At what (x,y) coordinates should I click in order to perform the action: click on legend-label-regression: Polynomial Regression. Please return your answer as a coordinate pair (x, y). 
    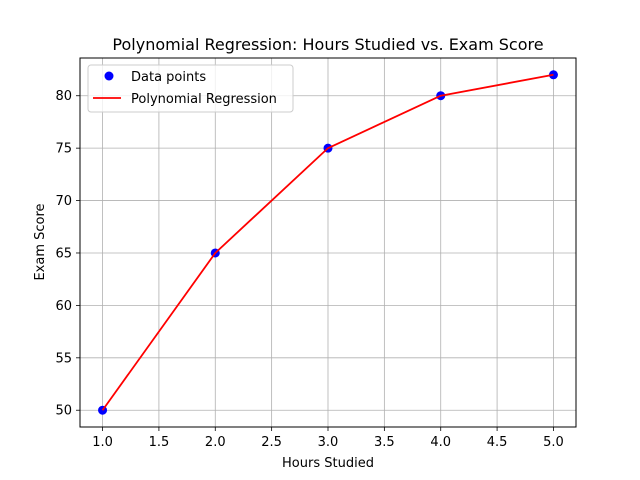
    Looking at the image, I should click on (204, 99).